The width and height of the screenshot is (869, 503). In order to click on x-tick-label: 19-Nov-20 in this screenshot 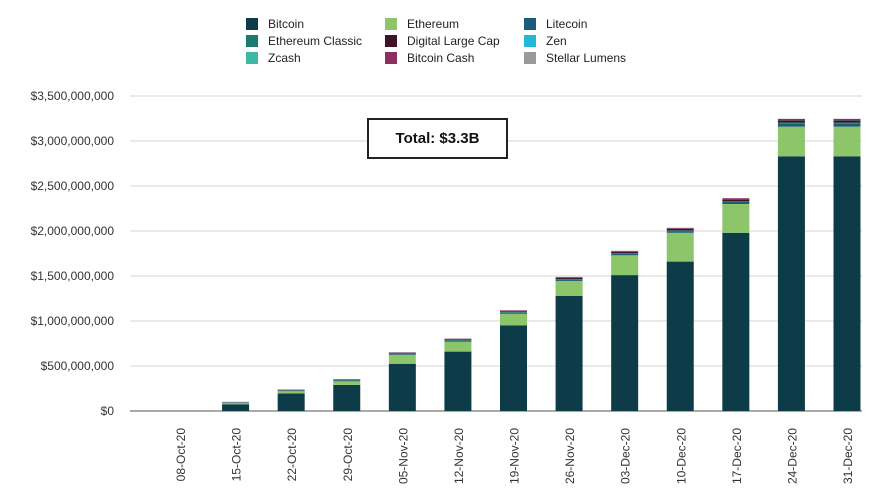, I will do `click(515, 456)`.